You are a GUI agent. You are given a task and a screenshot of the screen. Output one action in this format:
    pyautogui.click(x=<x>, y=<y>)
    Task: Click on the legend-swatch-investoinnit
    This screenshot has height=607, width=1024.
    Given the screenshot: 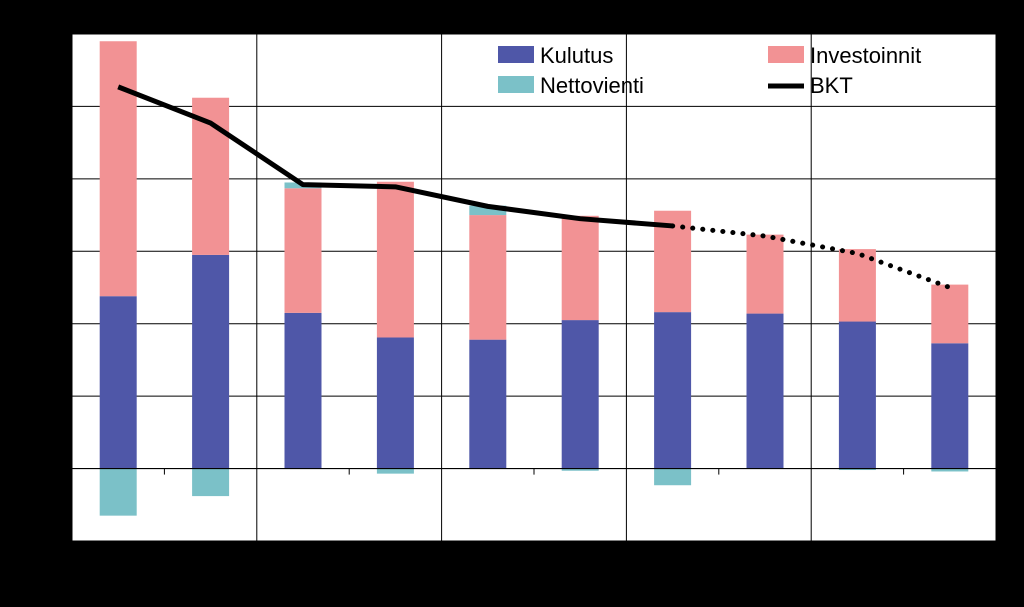 What is the action you would take?
    pyautogui.click(x=786, y=54)
    